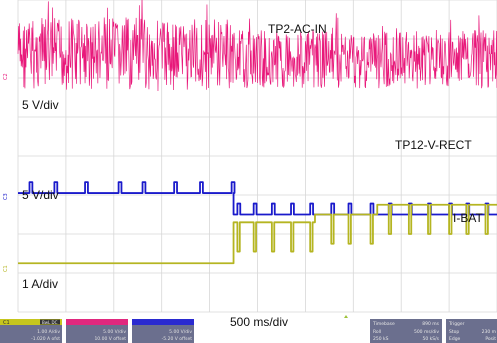 This screenshot has height=343, width=497. Describe the element at coordinates (471, 331) in the screenshot. I see `trigger-panel: Trigger Stop Edge 230 m Posit` at that location.